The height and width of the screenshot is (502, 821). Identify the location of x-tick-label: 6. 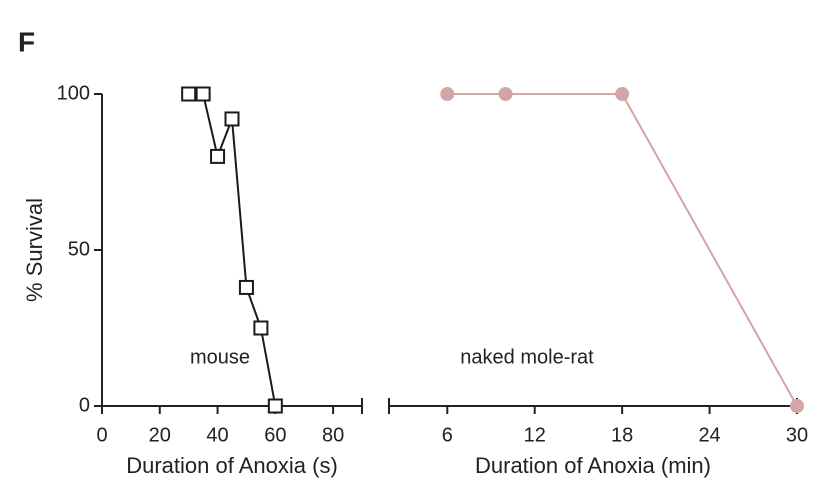
(447, 435).